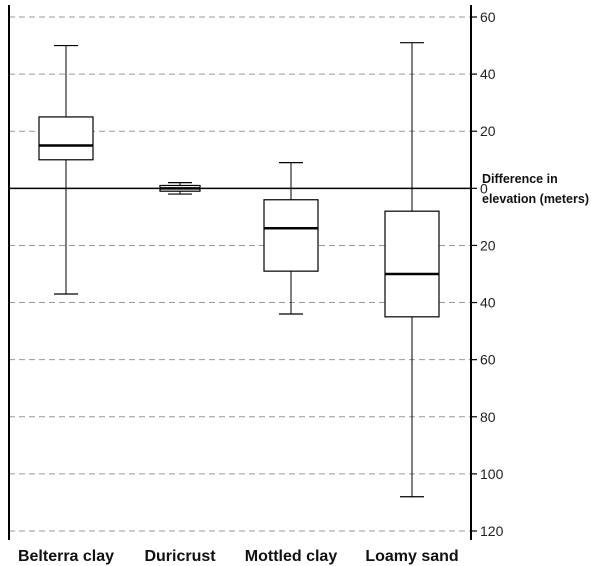 This screenshot has width=599, height=566. Describe the element at coordinates (488, 74) in the screenshot. I see `y-tick-label-40: 40` at that location.